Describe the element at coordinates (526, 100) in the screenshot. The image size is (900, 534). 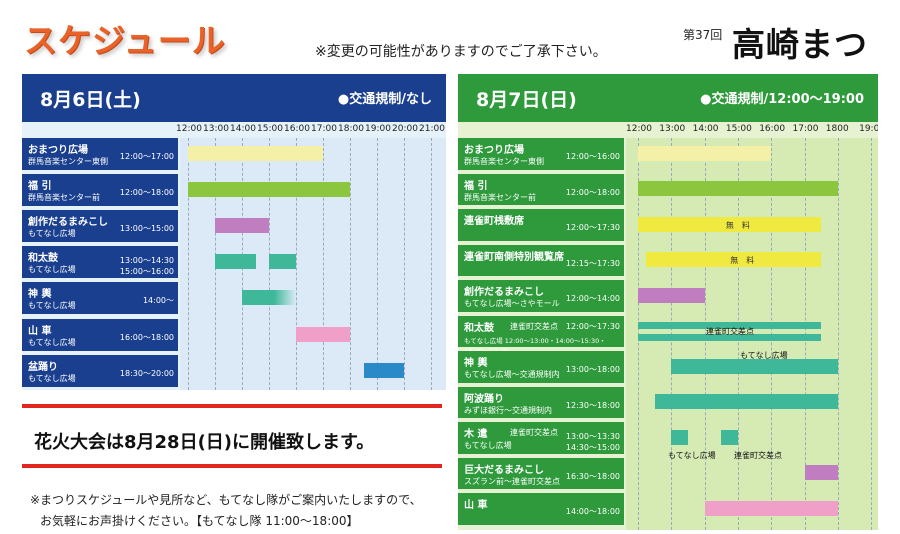
I see `day2-date: 8月7日(日)` at that location.